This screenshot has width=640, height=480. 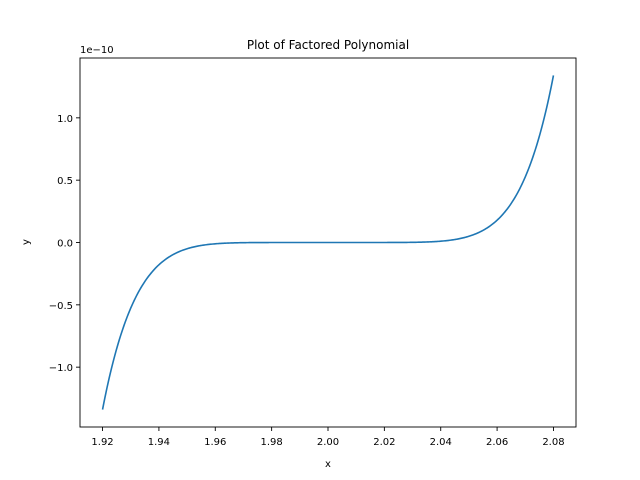 What do you see at coordinates (65, 119) in the screenshot?
I see `y-tick-label: 1.0` at bounding box center [65, 119].